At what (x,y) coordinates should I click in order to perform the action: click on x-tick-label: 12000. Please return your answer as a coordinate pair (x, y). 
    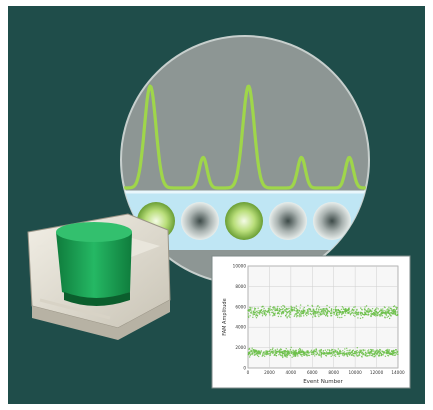
    Looking at the image, I should click on (377, 372).